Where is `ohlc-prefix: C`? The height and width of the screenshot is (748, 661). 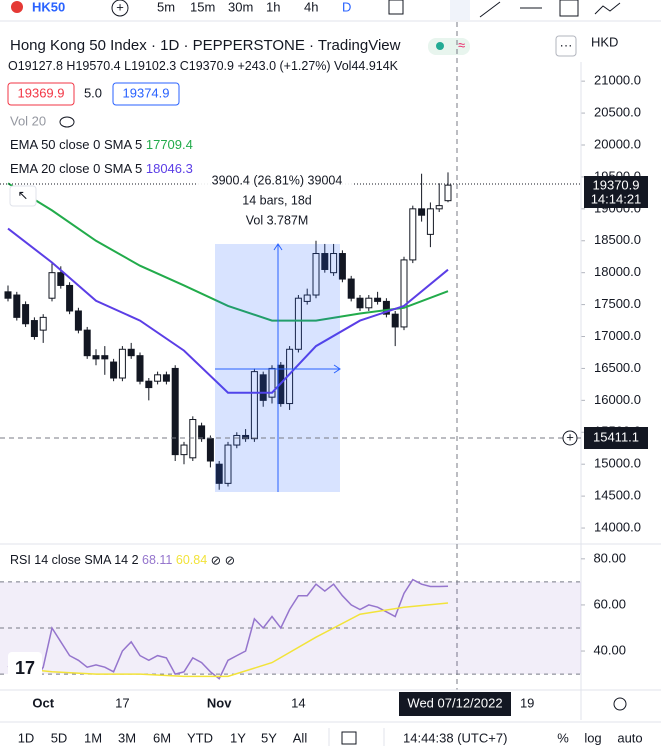
ohlc-prefix: C is located at coordinates (184, 66).